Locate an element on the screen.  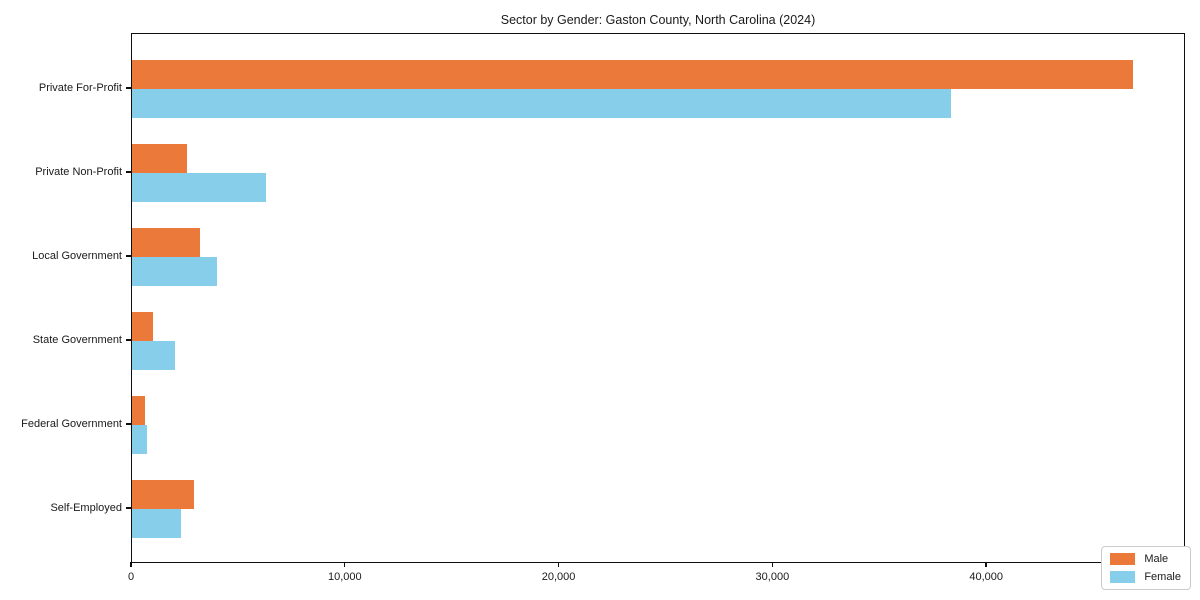
y-tick-label: State Government is located at coordinates (77, 340).